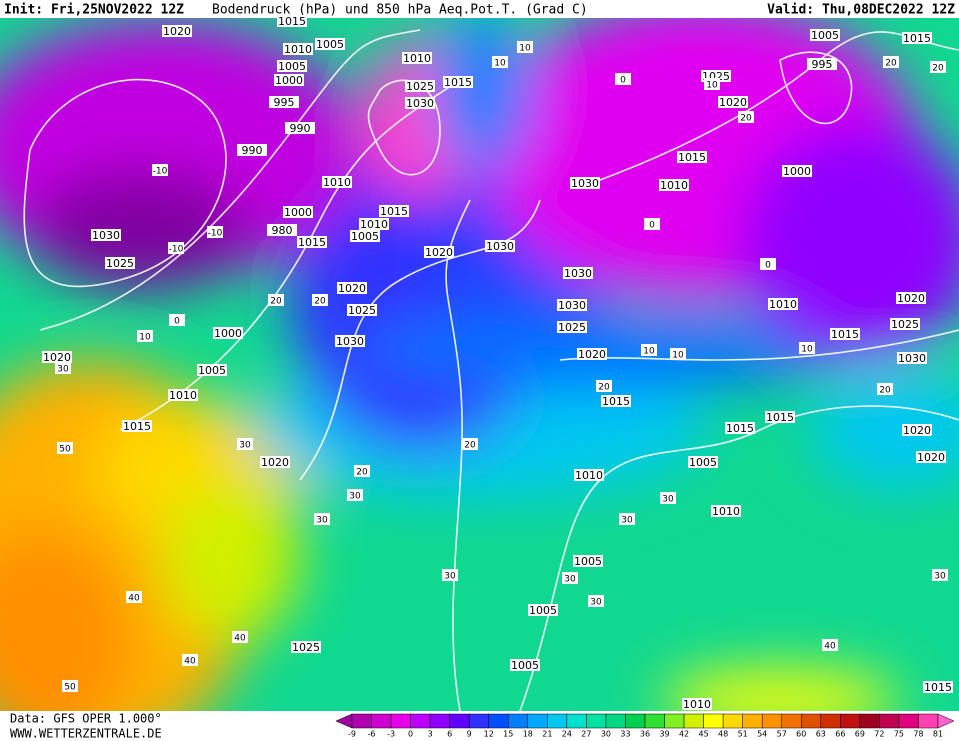 The height and width of the screenshot is (741, 959). What do you see at coordinates (586, 734) in the screenshot?
I see `colorbar-tick-label: 27` at bounding box center [586, 734].